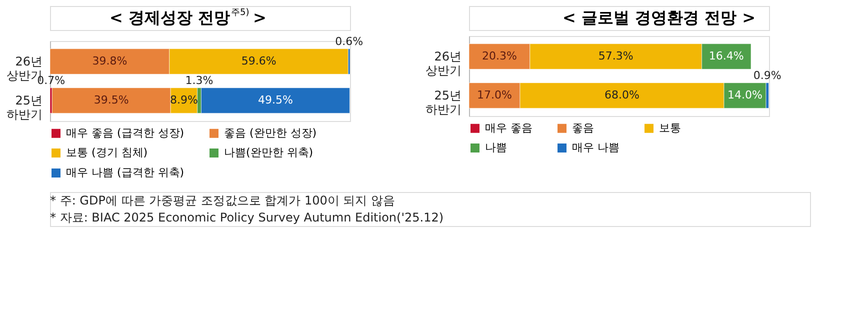 The width and height of the screenshot is (846, 322). I want to click on legend-label: 나쁨(완만한 위축), so click(269, 152).